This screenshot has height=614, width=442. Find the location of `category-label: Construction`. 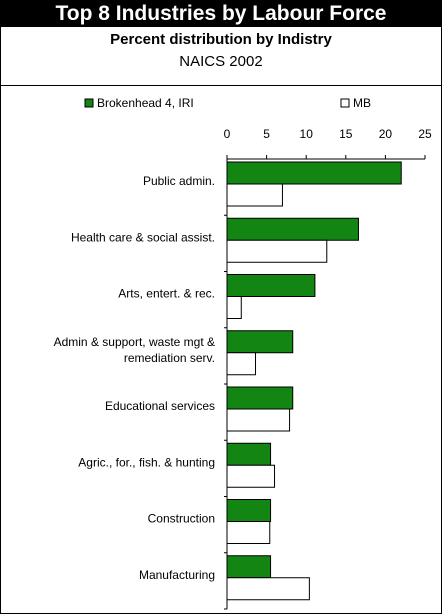

category-label: Construction is located at coordinates (181, 519).